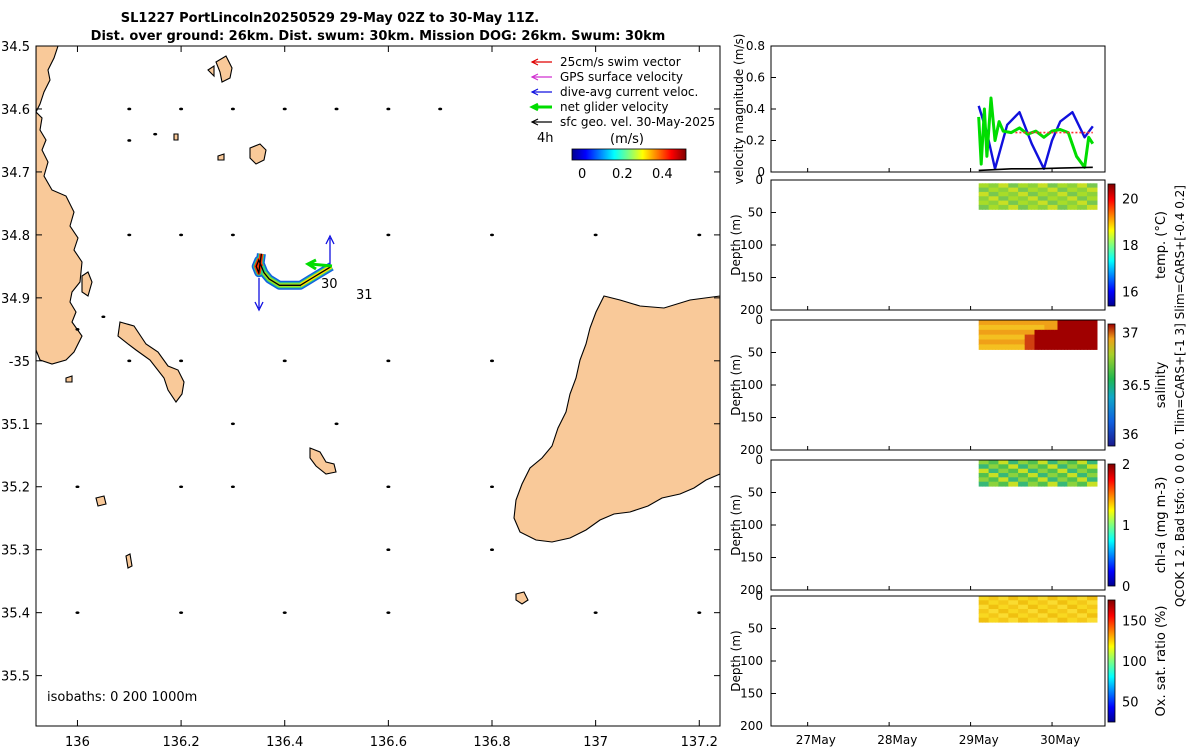  What do you see at coordinates (534, 62) in the screenshot?
I see `legend-arrow-icon` at bounding box center [534, 62].